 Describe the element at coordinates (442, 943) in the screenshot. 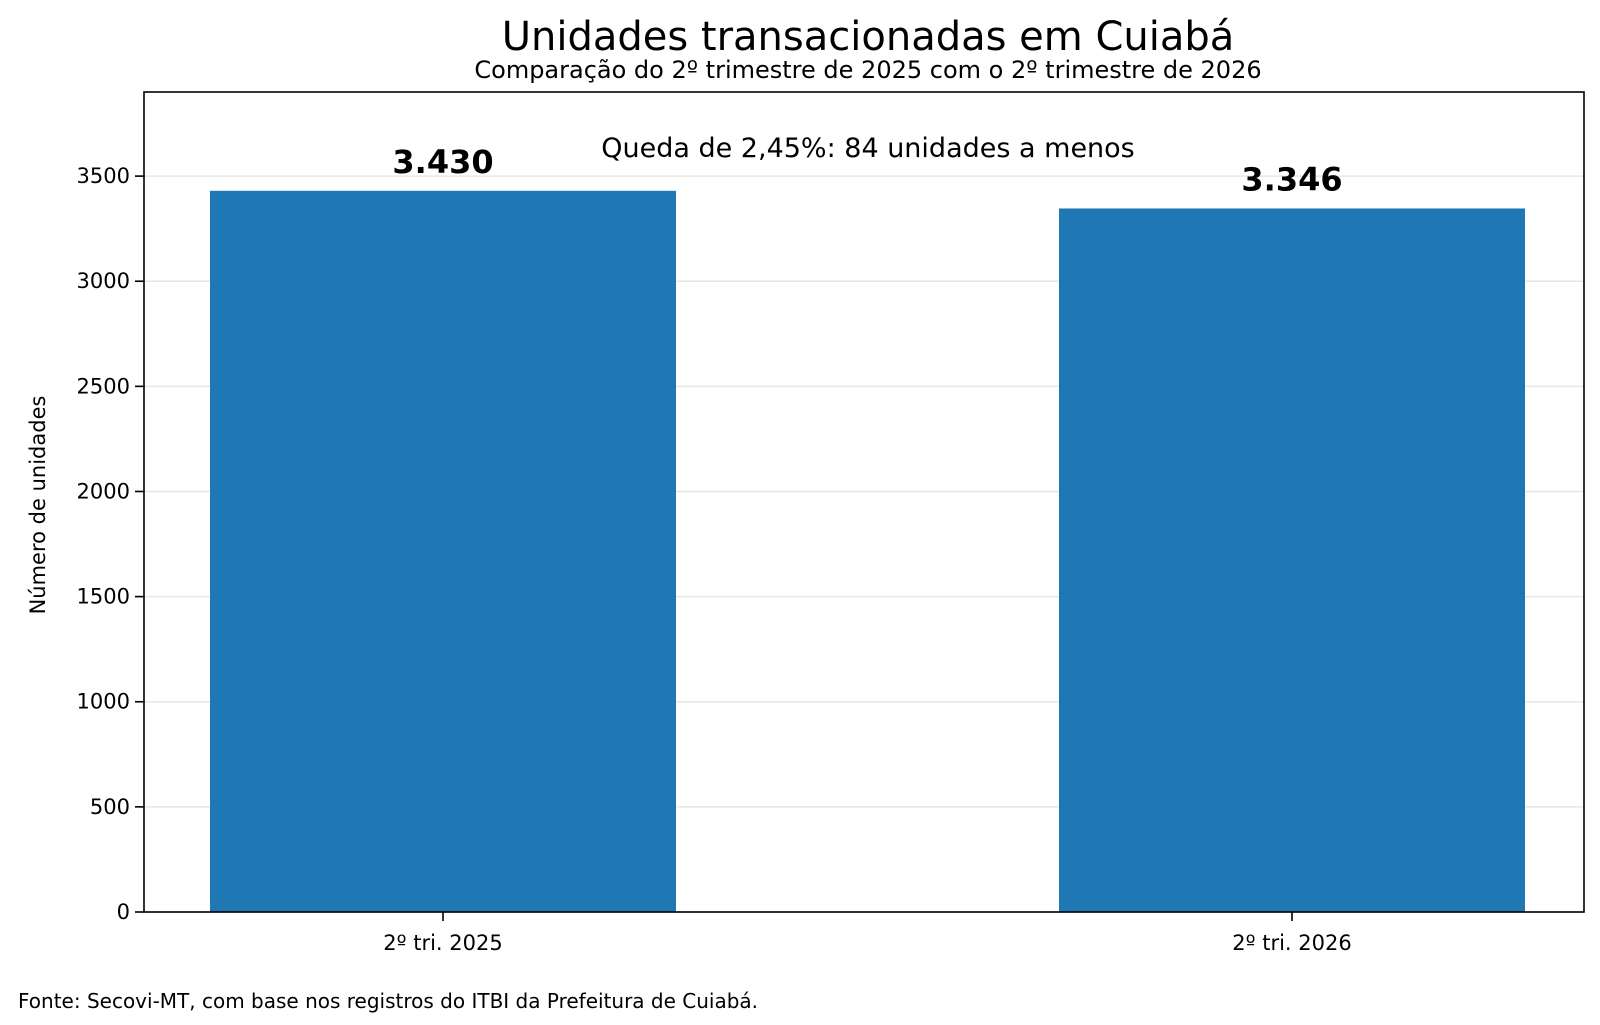

I see `x-tick-label: 2º tri. 2025` at that location.